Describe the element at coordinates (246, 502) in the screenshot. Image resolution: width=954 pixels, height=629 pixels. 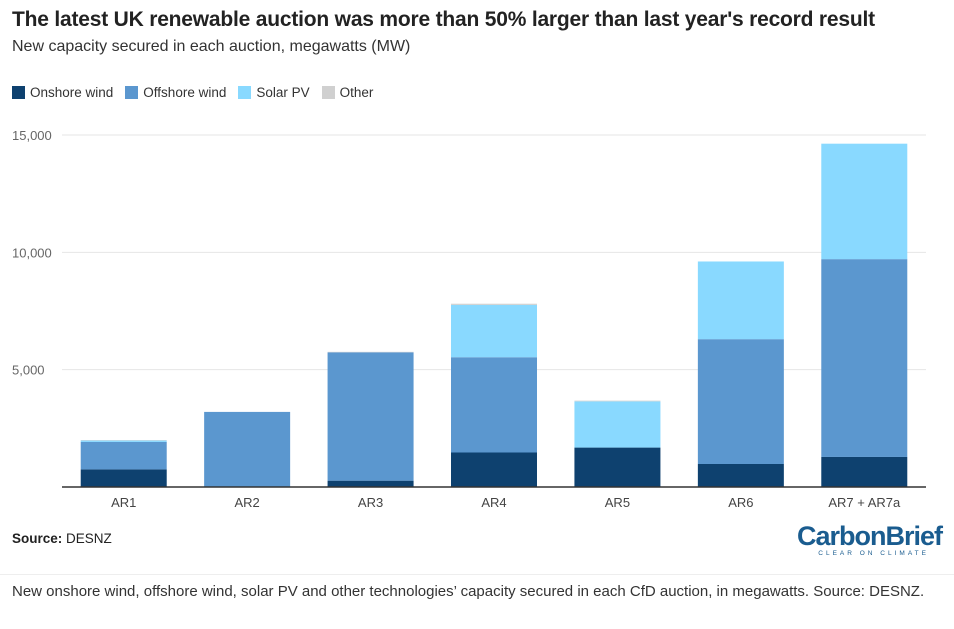
I see `x-tick-label: AR2` at that location.